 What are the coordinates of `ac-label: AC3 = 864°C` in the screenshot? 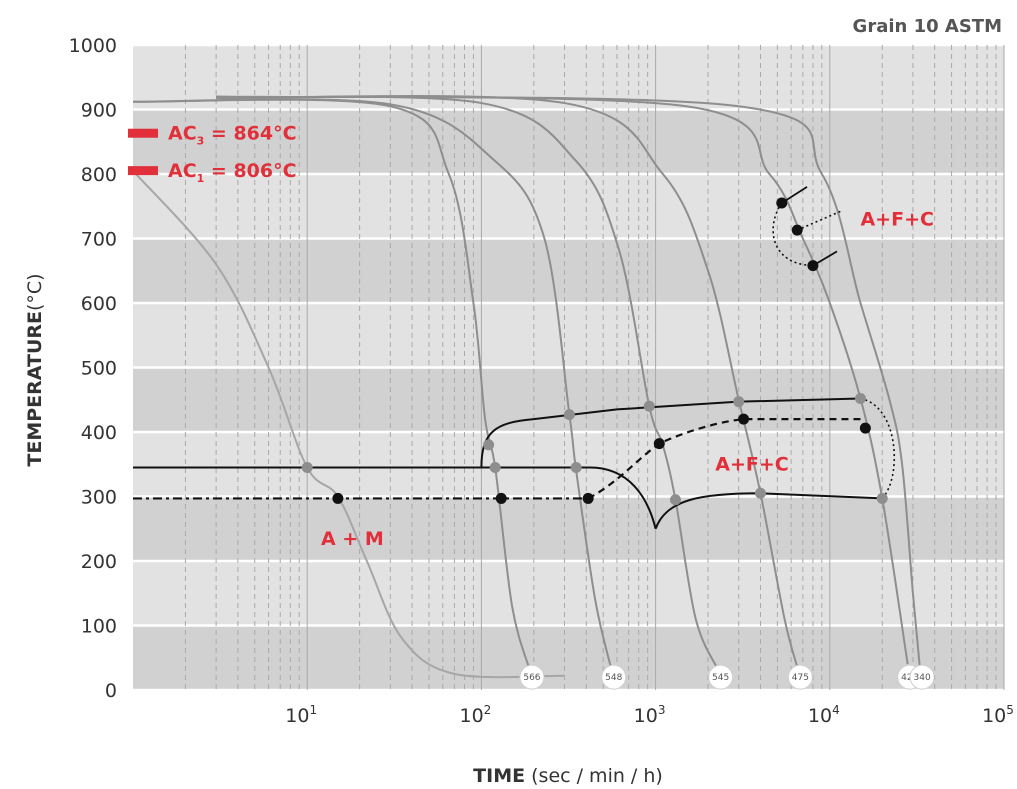 It's located at (232, 135).